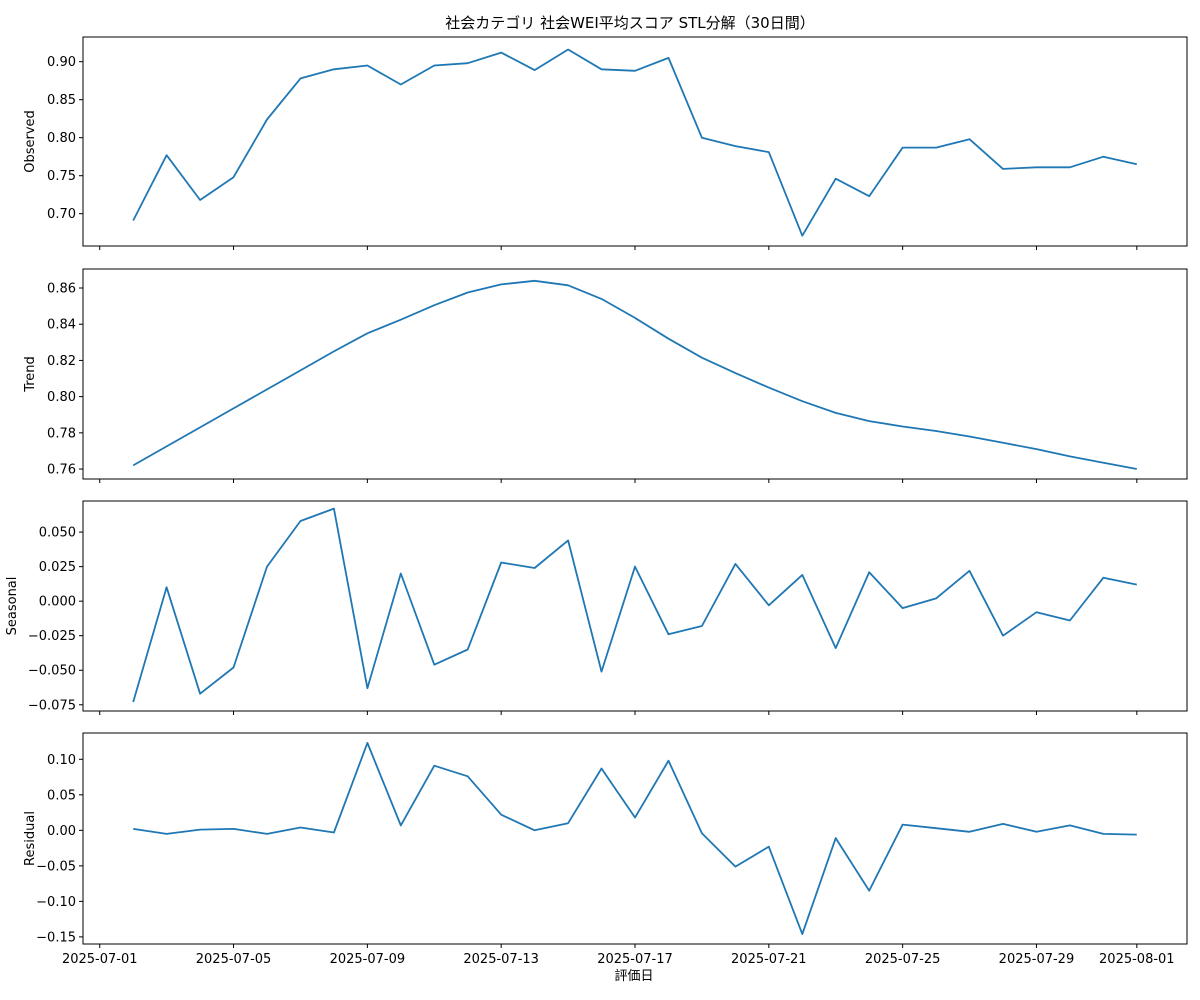 This screenshot has width=1200, height=1000. I want to click on observed-y-tick-label: 0.85, so click(61, 100).